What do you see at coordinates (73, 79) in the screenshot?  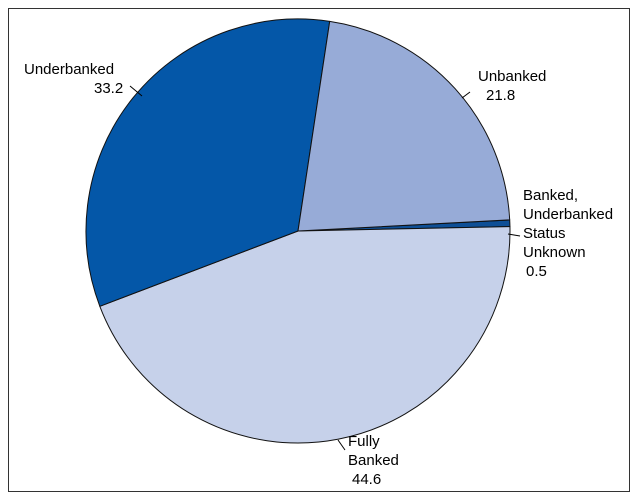 I see `slice-label-underbanked: Underbanked 33.2` at bounding box center [73, 79].